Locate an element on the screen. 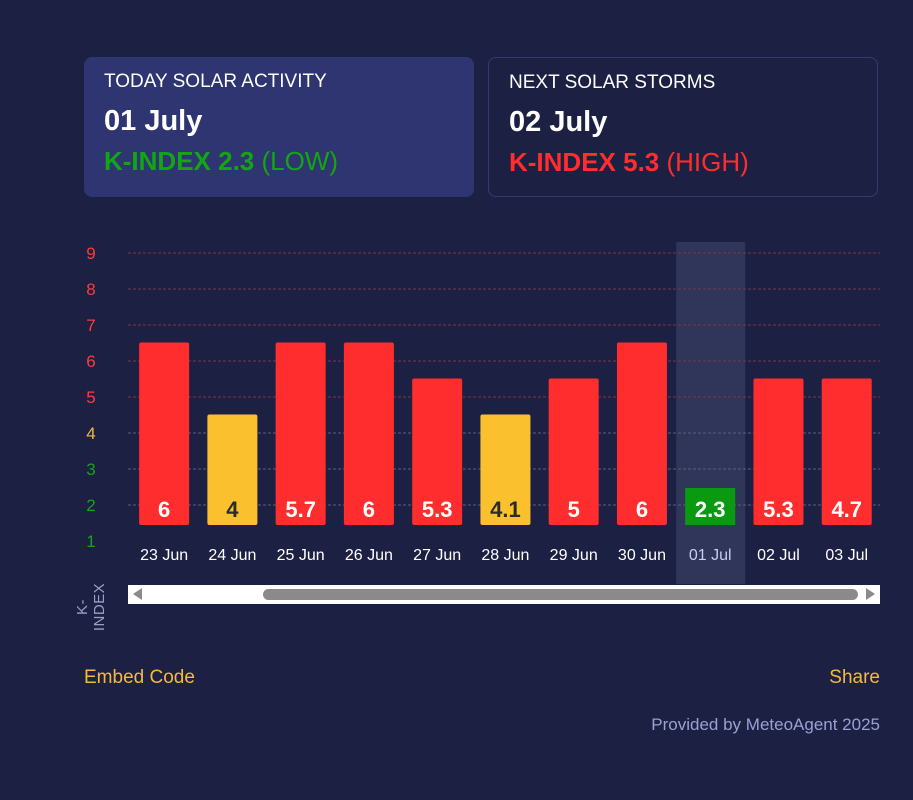 This screenshot has height=800, width=913. today-kindex-value: K-INDEX 2.3 is located at coordinates (179, 161).